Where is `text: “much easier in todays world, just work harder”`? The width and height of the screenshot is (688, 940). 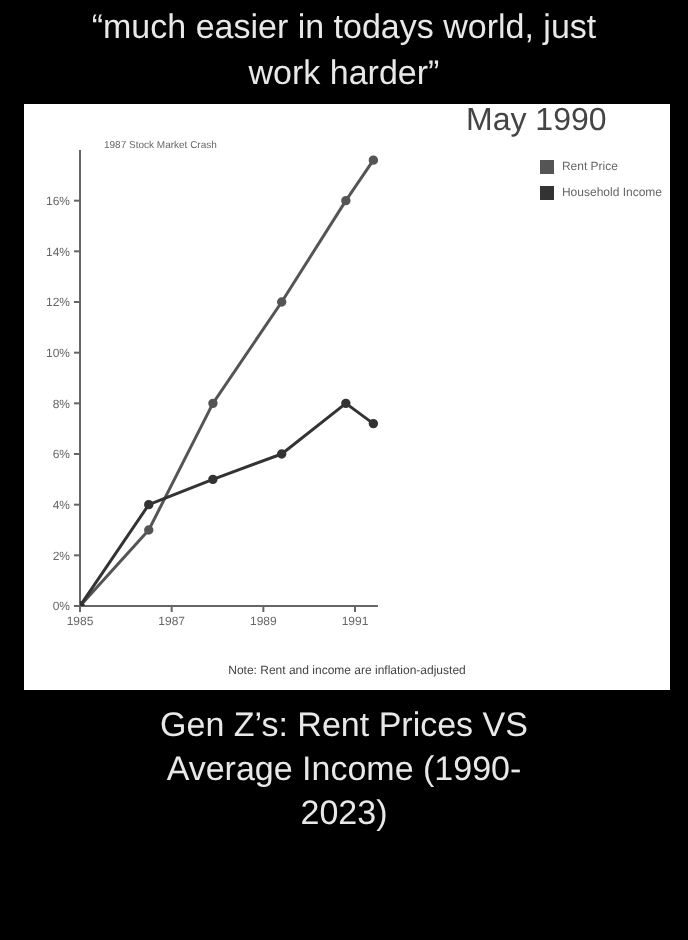
text: “much easier in todays world, just work harder” is located at coordinates (344, 51).